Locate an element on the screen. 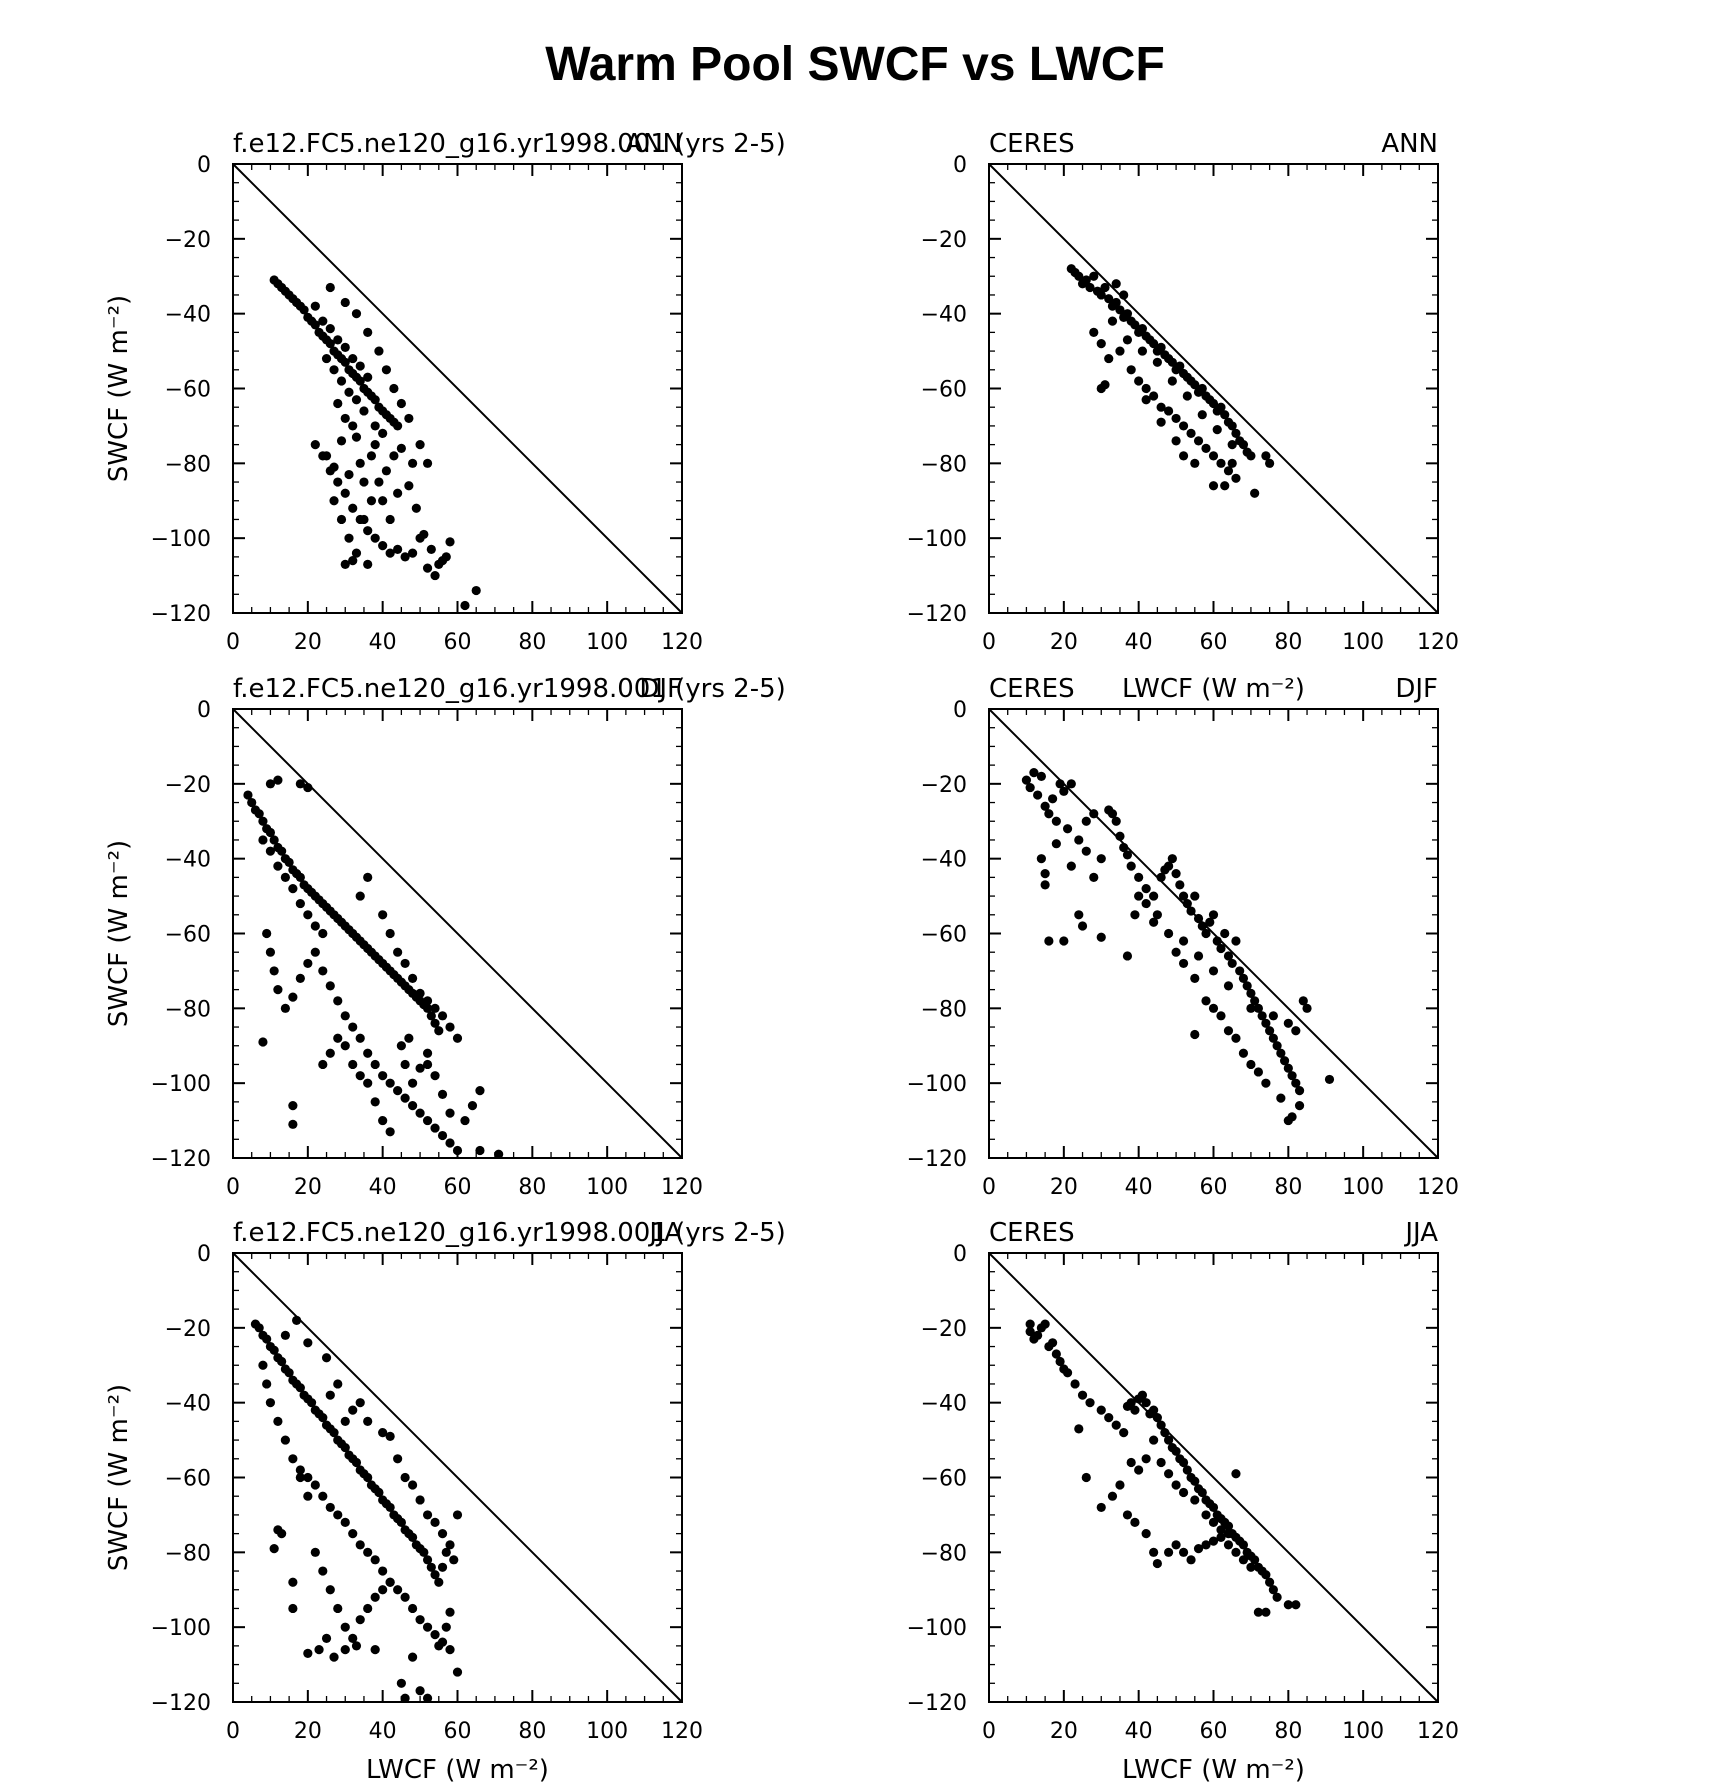  y-tick-label: −60 is located at coordinates (944, 1479).